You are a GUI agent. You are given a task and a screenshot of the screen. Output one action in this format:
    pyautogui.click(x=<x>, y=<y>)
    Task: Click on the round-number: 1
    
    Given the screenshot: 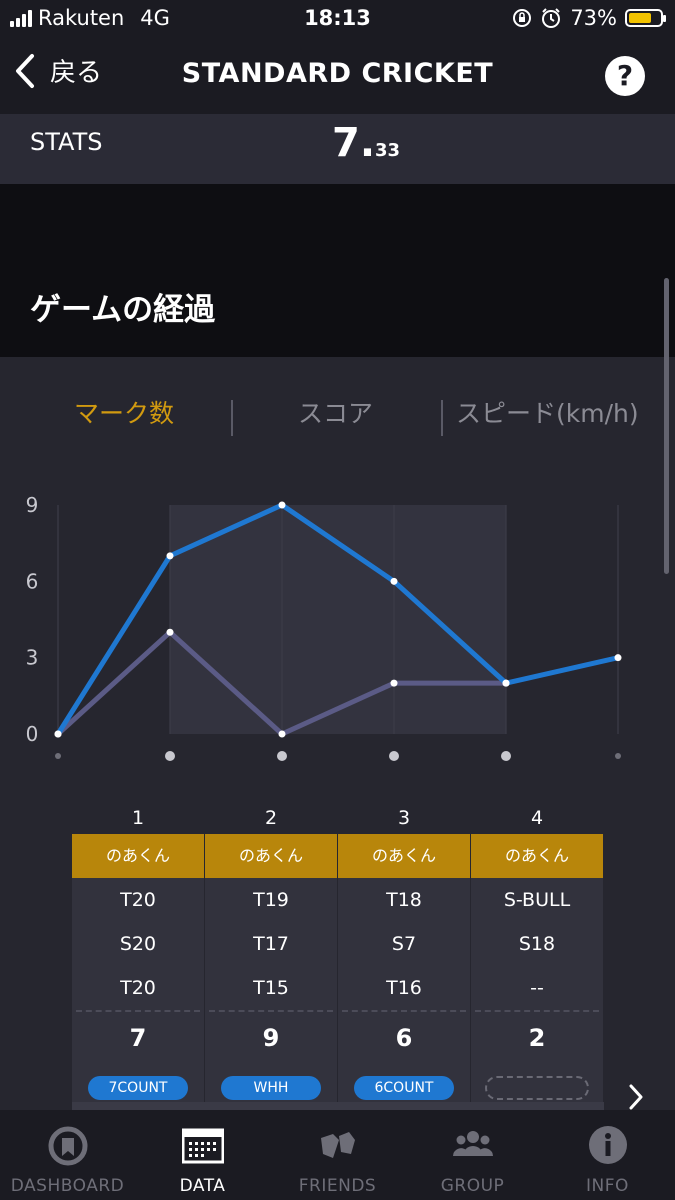 What is the action you would take?
    pyautogui.click(x=138, y=818)
    